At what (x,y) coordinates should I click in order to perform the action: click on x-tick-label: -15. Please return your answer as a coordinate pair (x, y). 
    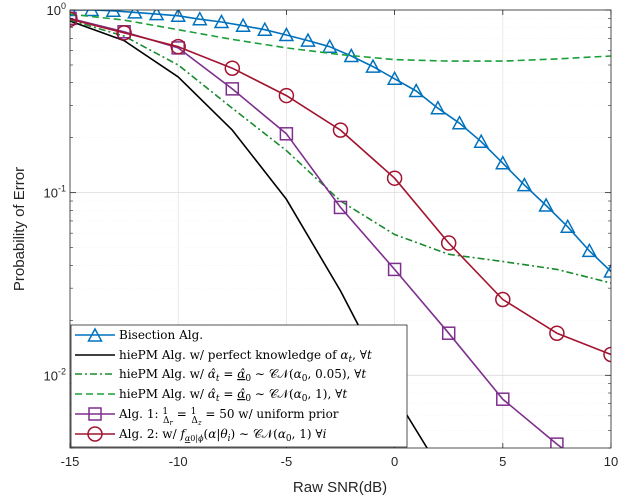
    Looking at the image, I should click on (70, 461).